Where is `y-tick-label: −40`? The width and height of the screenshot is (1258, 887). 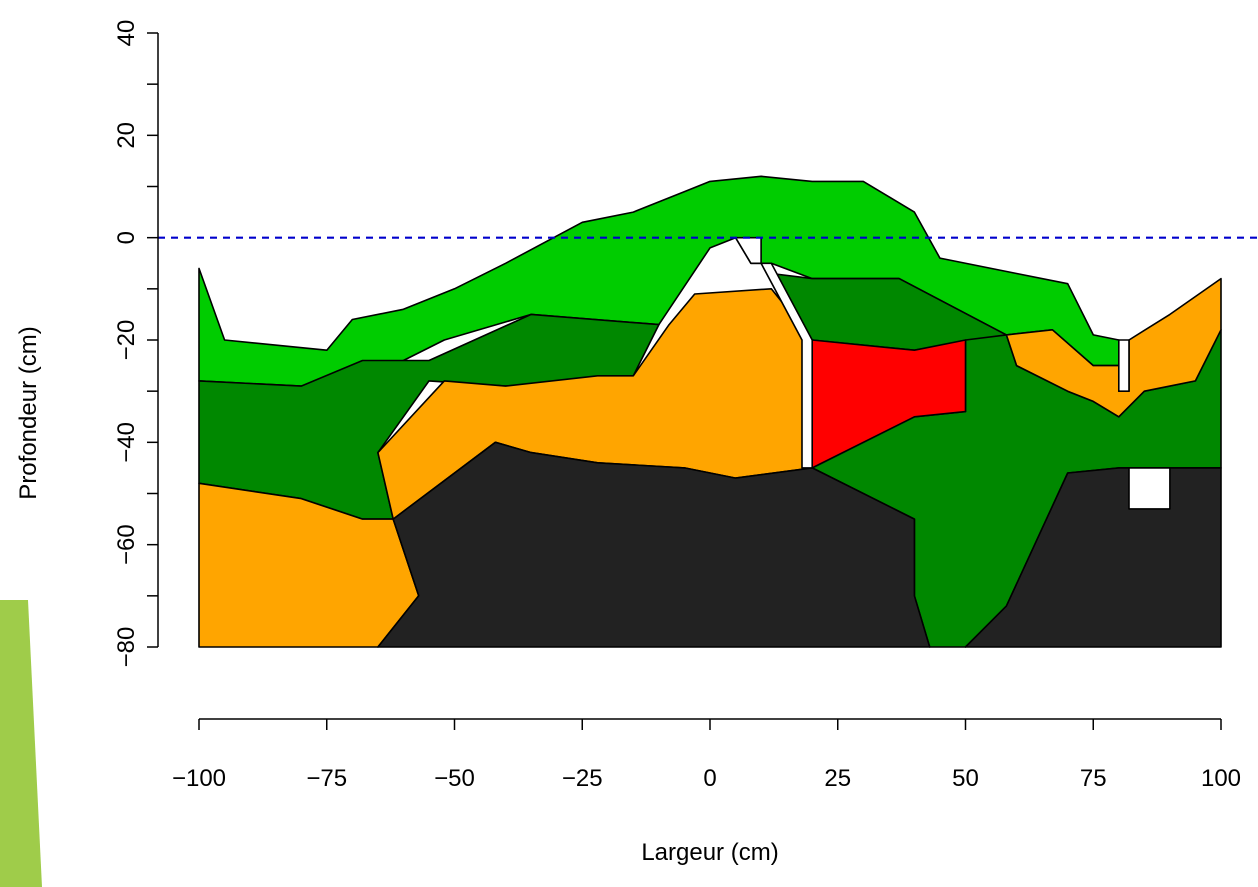
y-tick-label: −40 is located at coordinates (126, 442).